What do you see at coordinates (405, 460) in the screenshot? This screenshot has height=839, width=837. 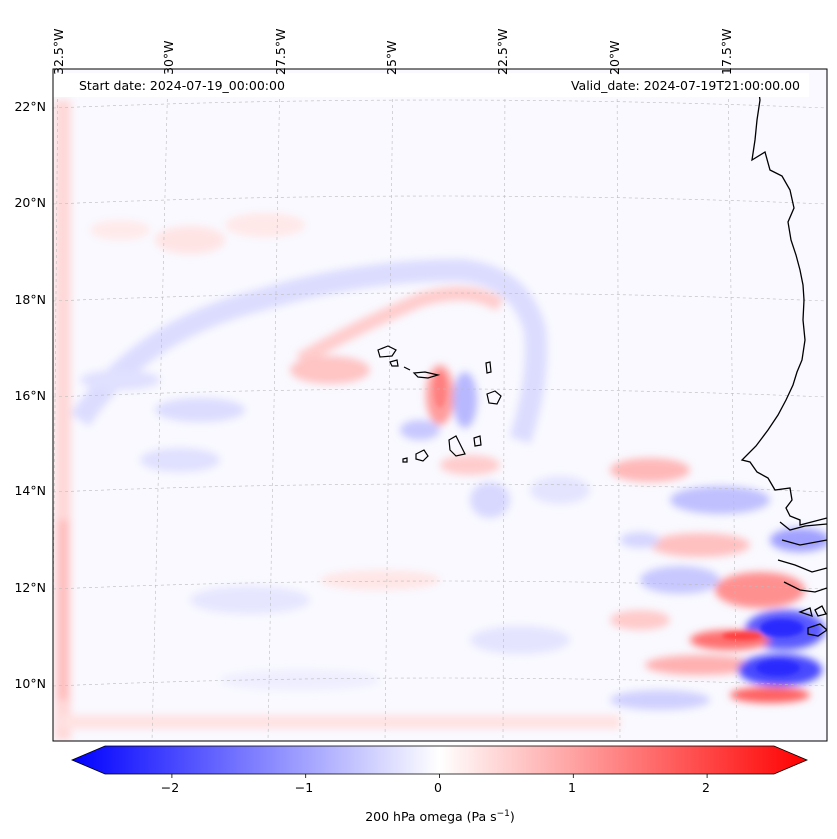 I see `island-brava` at bounding box center [405, 460].